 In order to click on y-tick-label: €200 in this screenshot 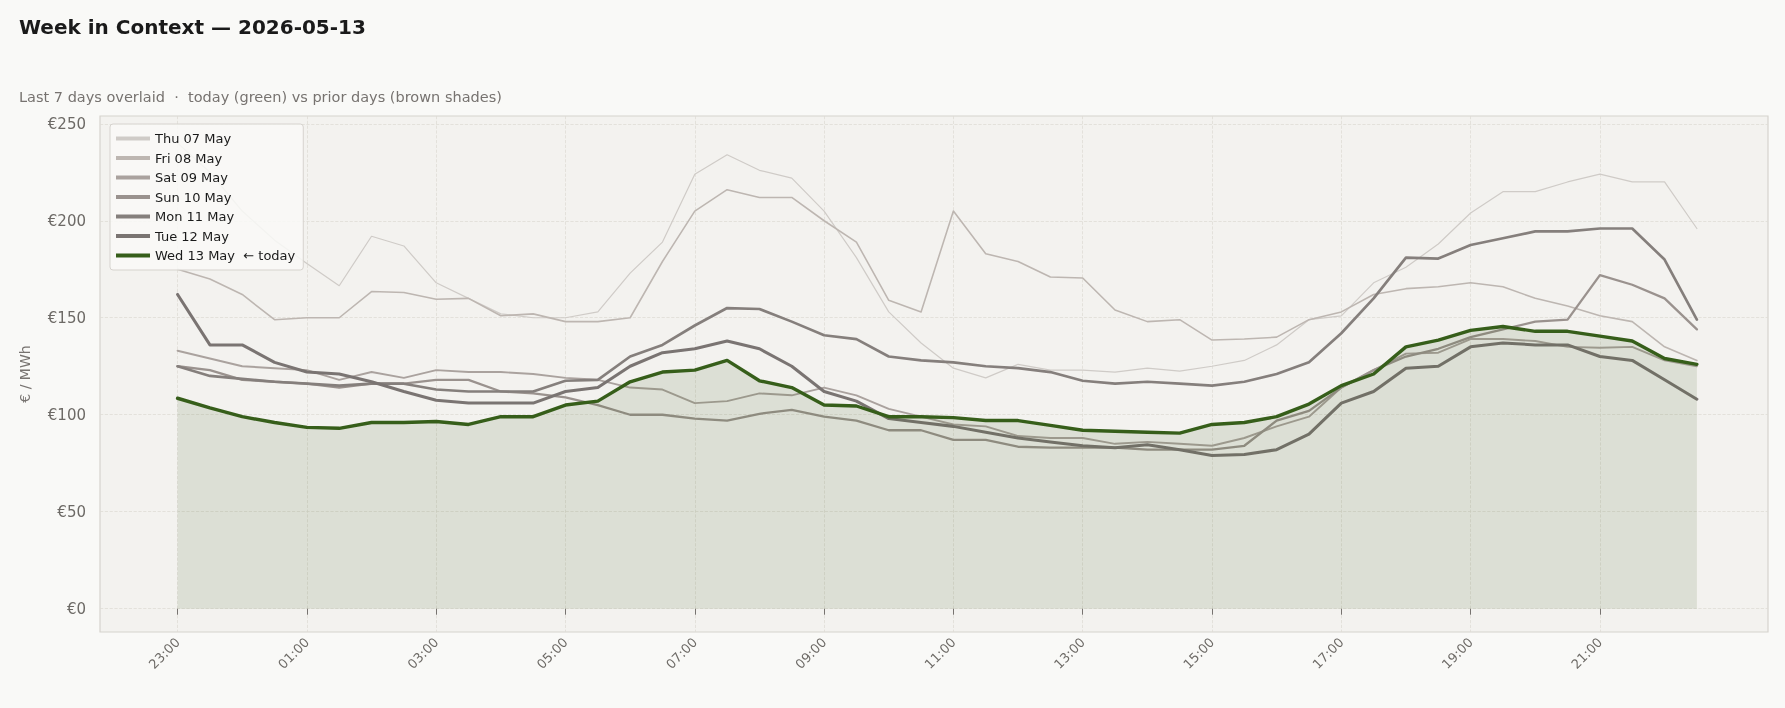, I will do `click(66, 220)`.